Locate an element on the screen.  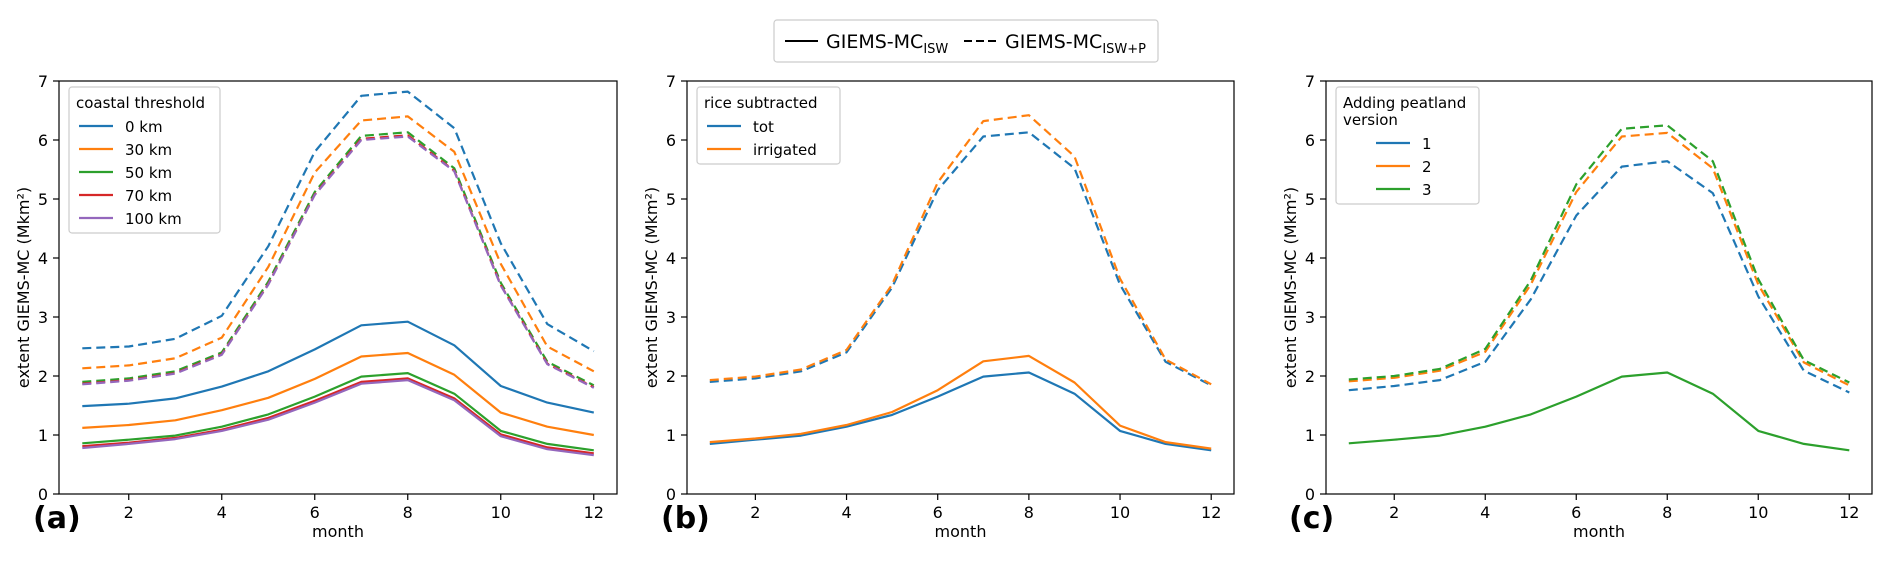
panel-label: (c) is located at coordinates (1311, 518).